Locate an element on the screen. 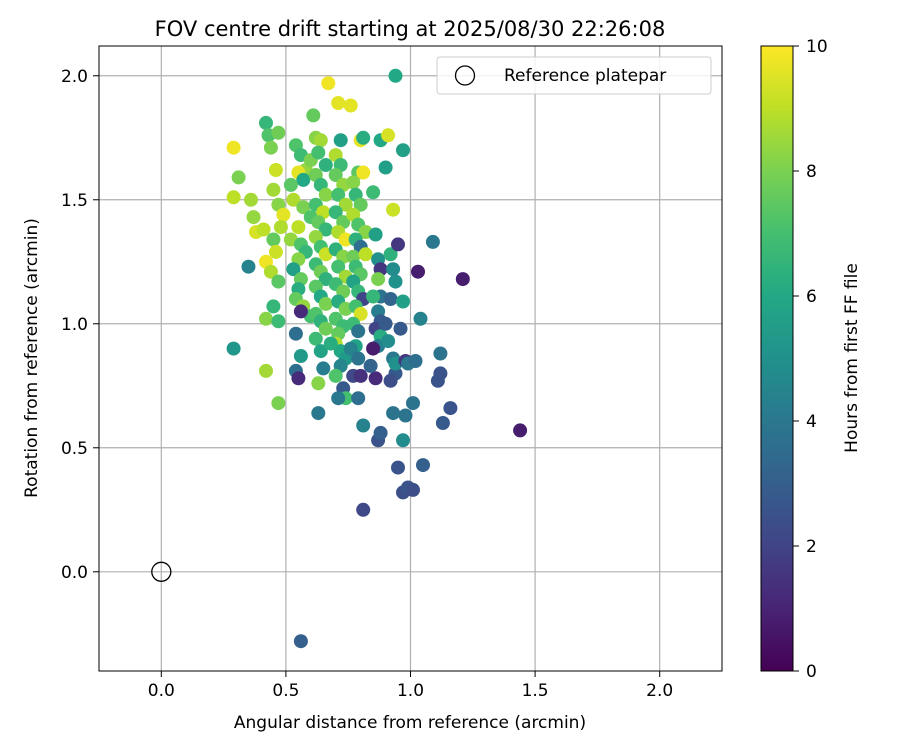  y-tick-label: 0.0 is located at coordinates (74, 573).